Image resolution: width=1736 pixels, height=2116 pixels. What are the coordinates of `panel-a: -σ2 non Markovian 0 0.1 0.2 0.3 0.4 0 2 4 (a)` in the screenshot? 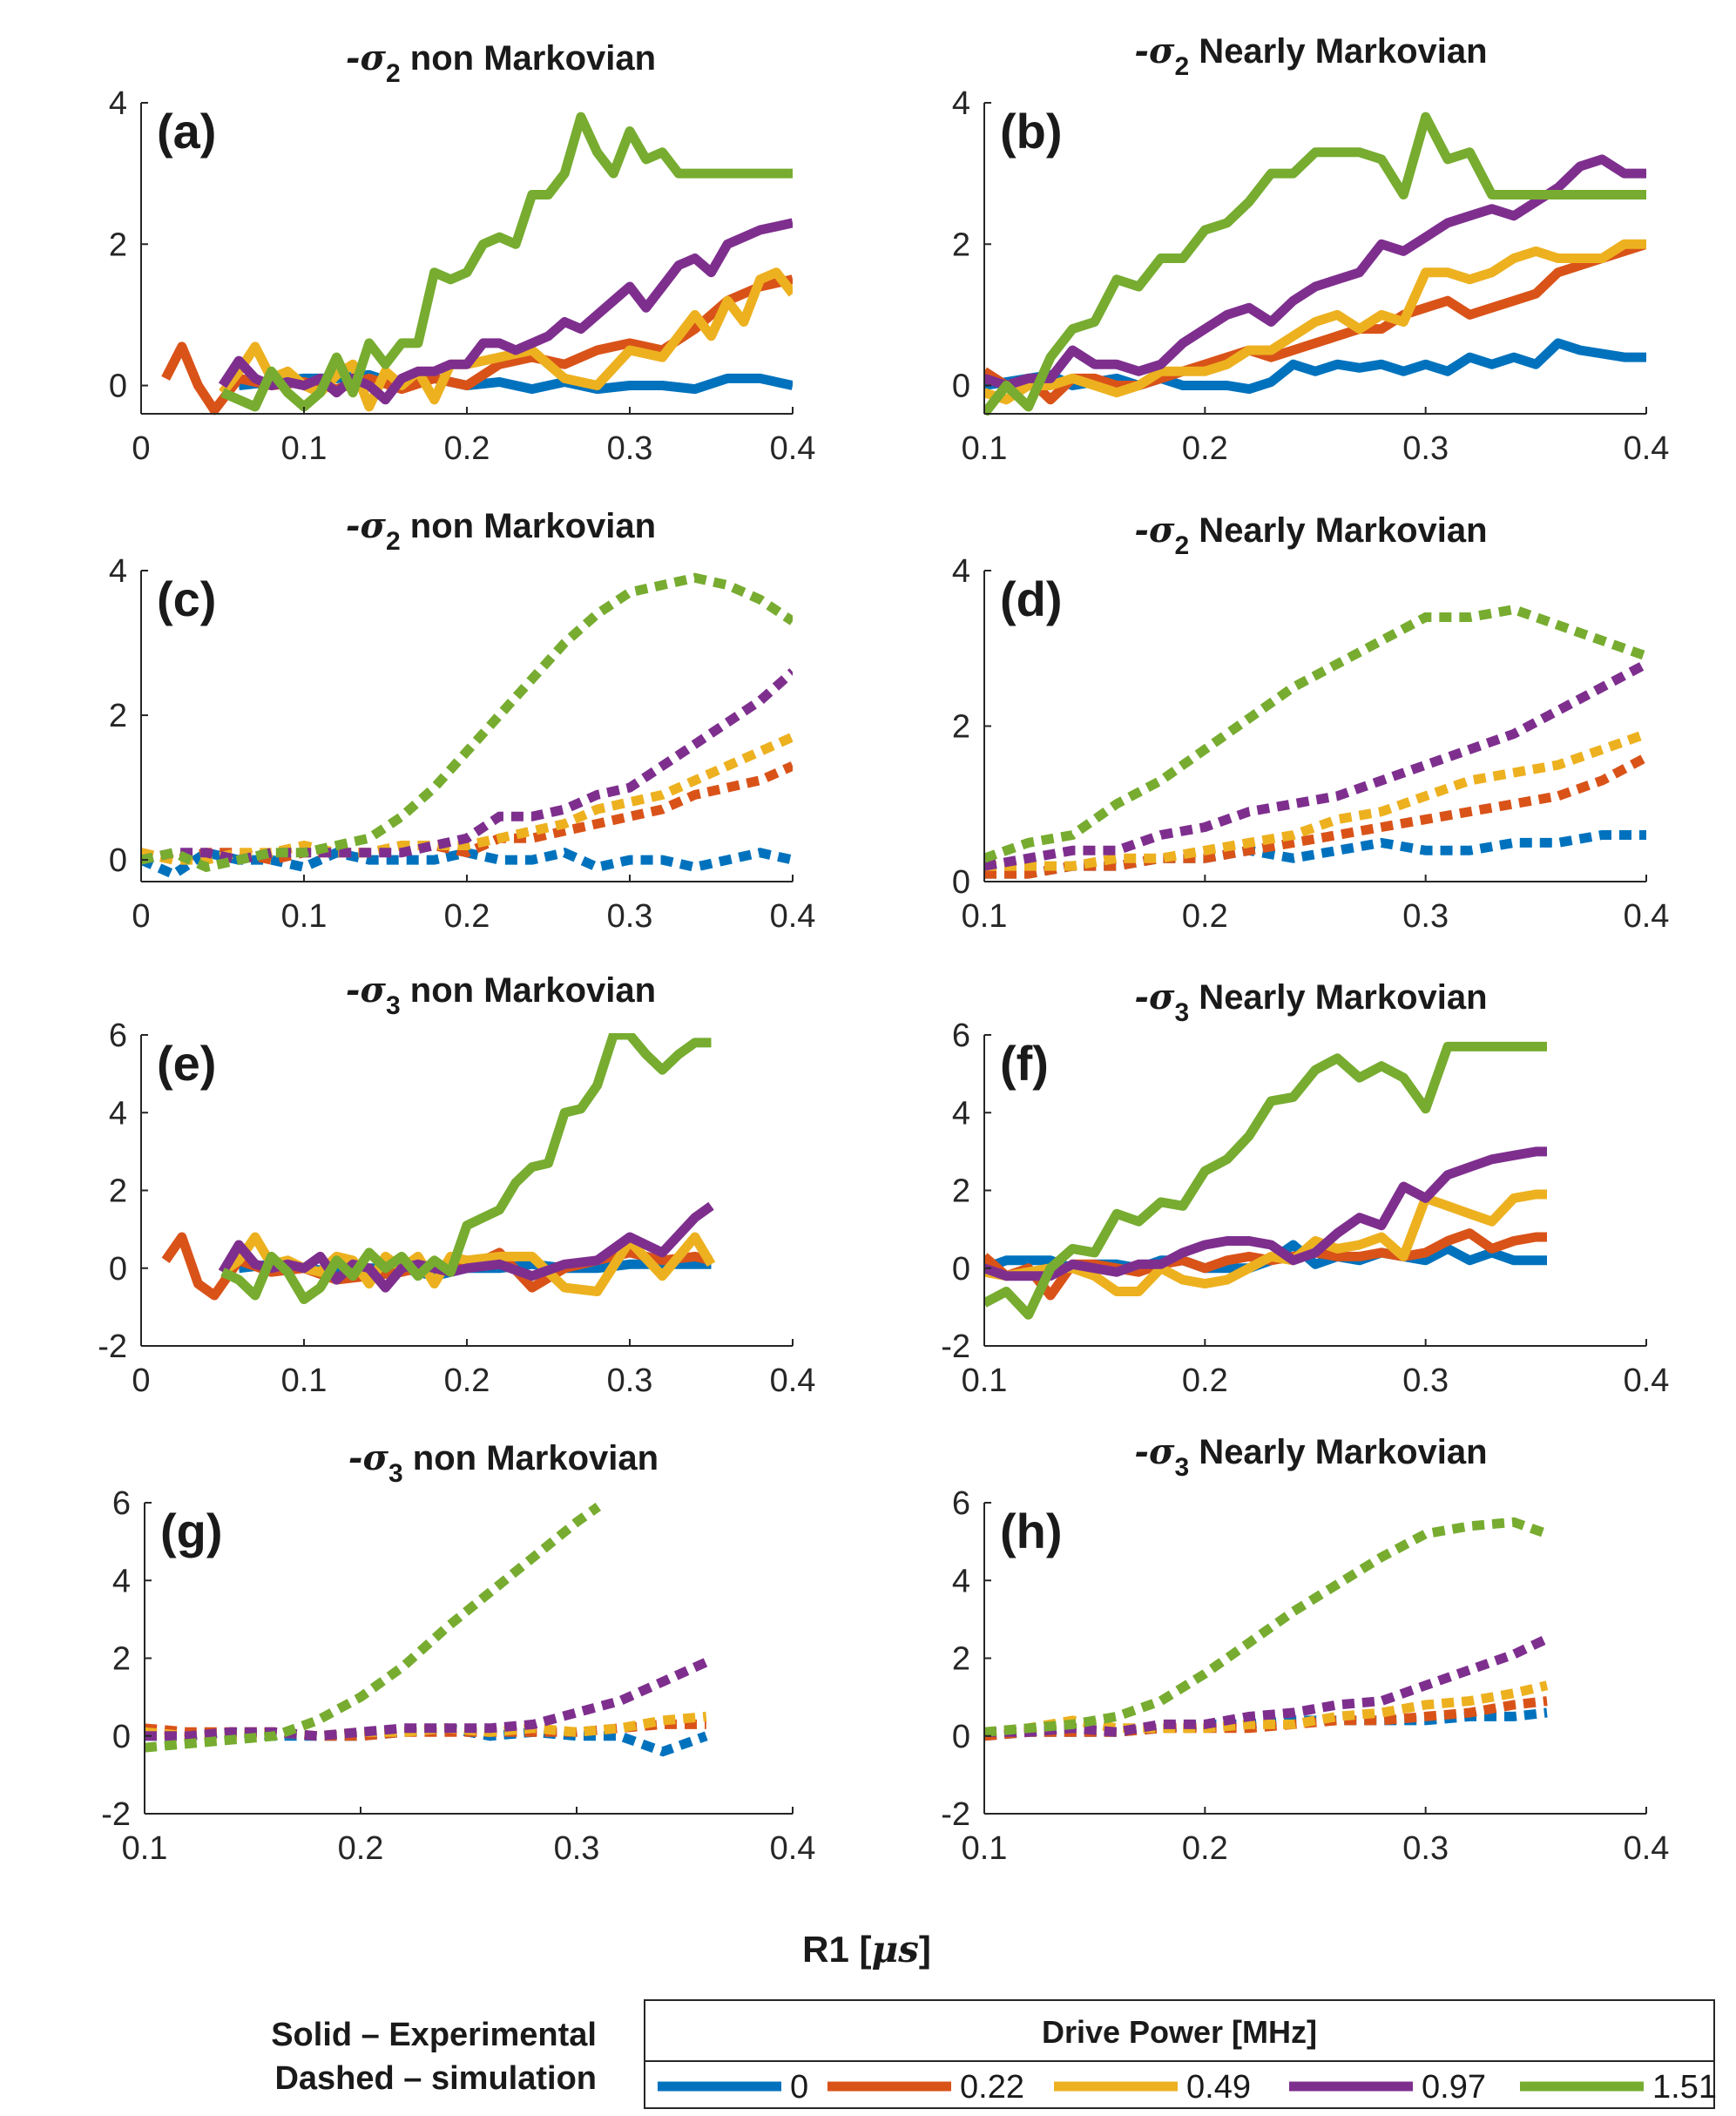 It's located at (462, 252).